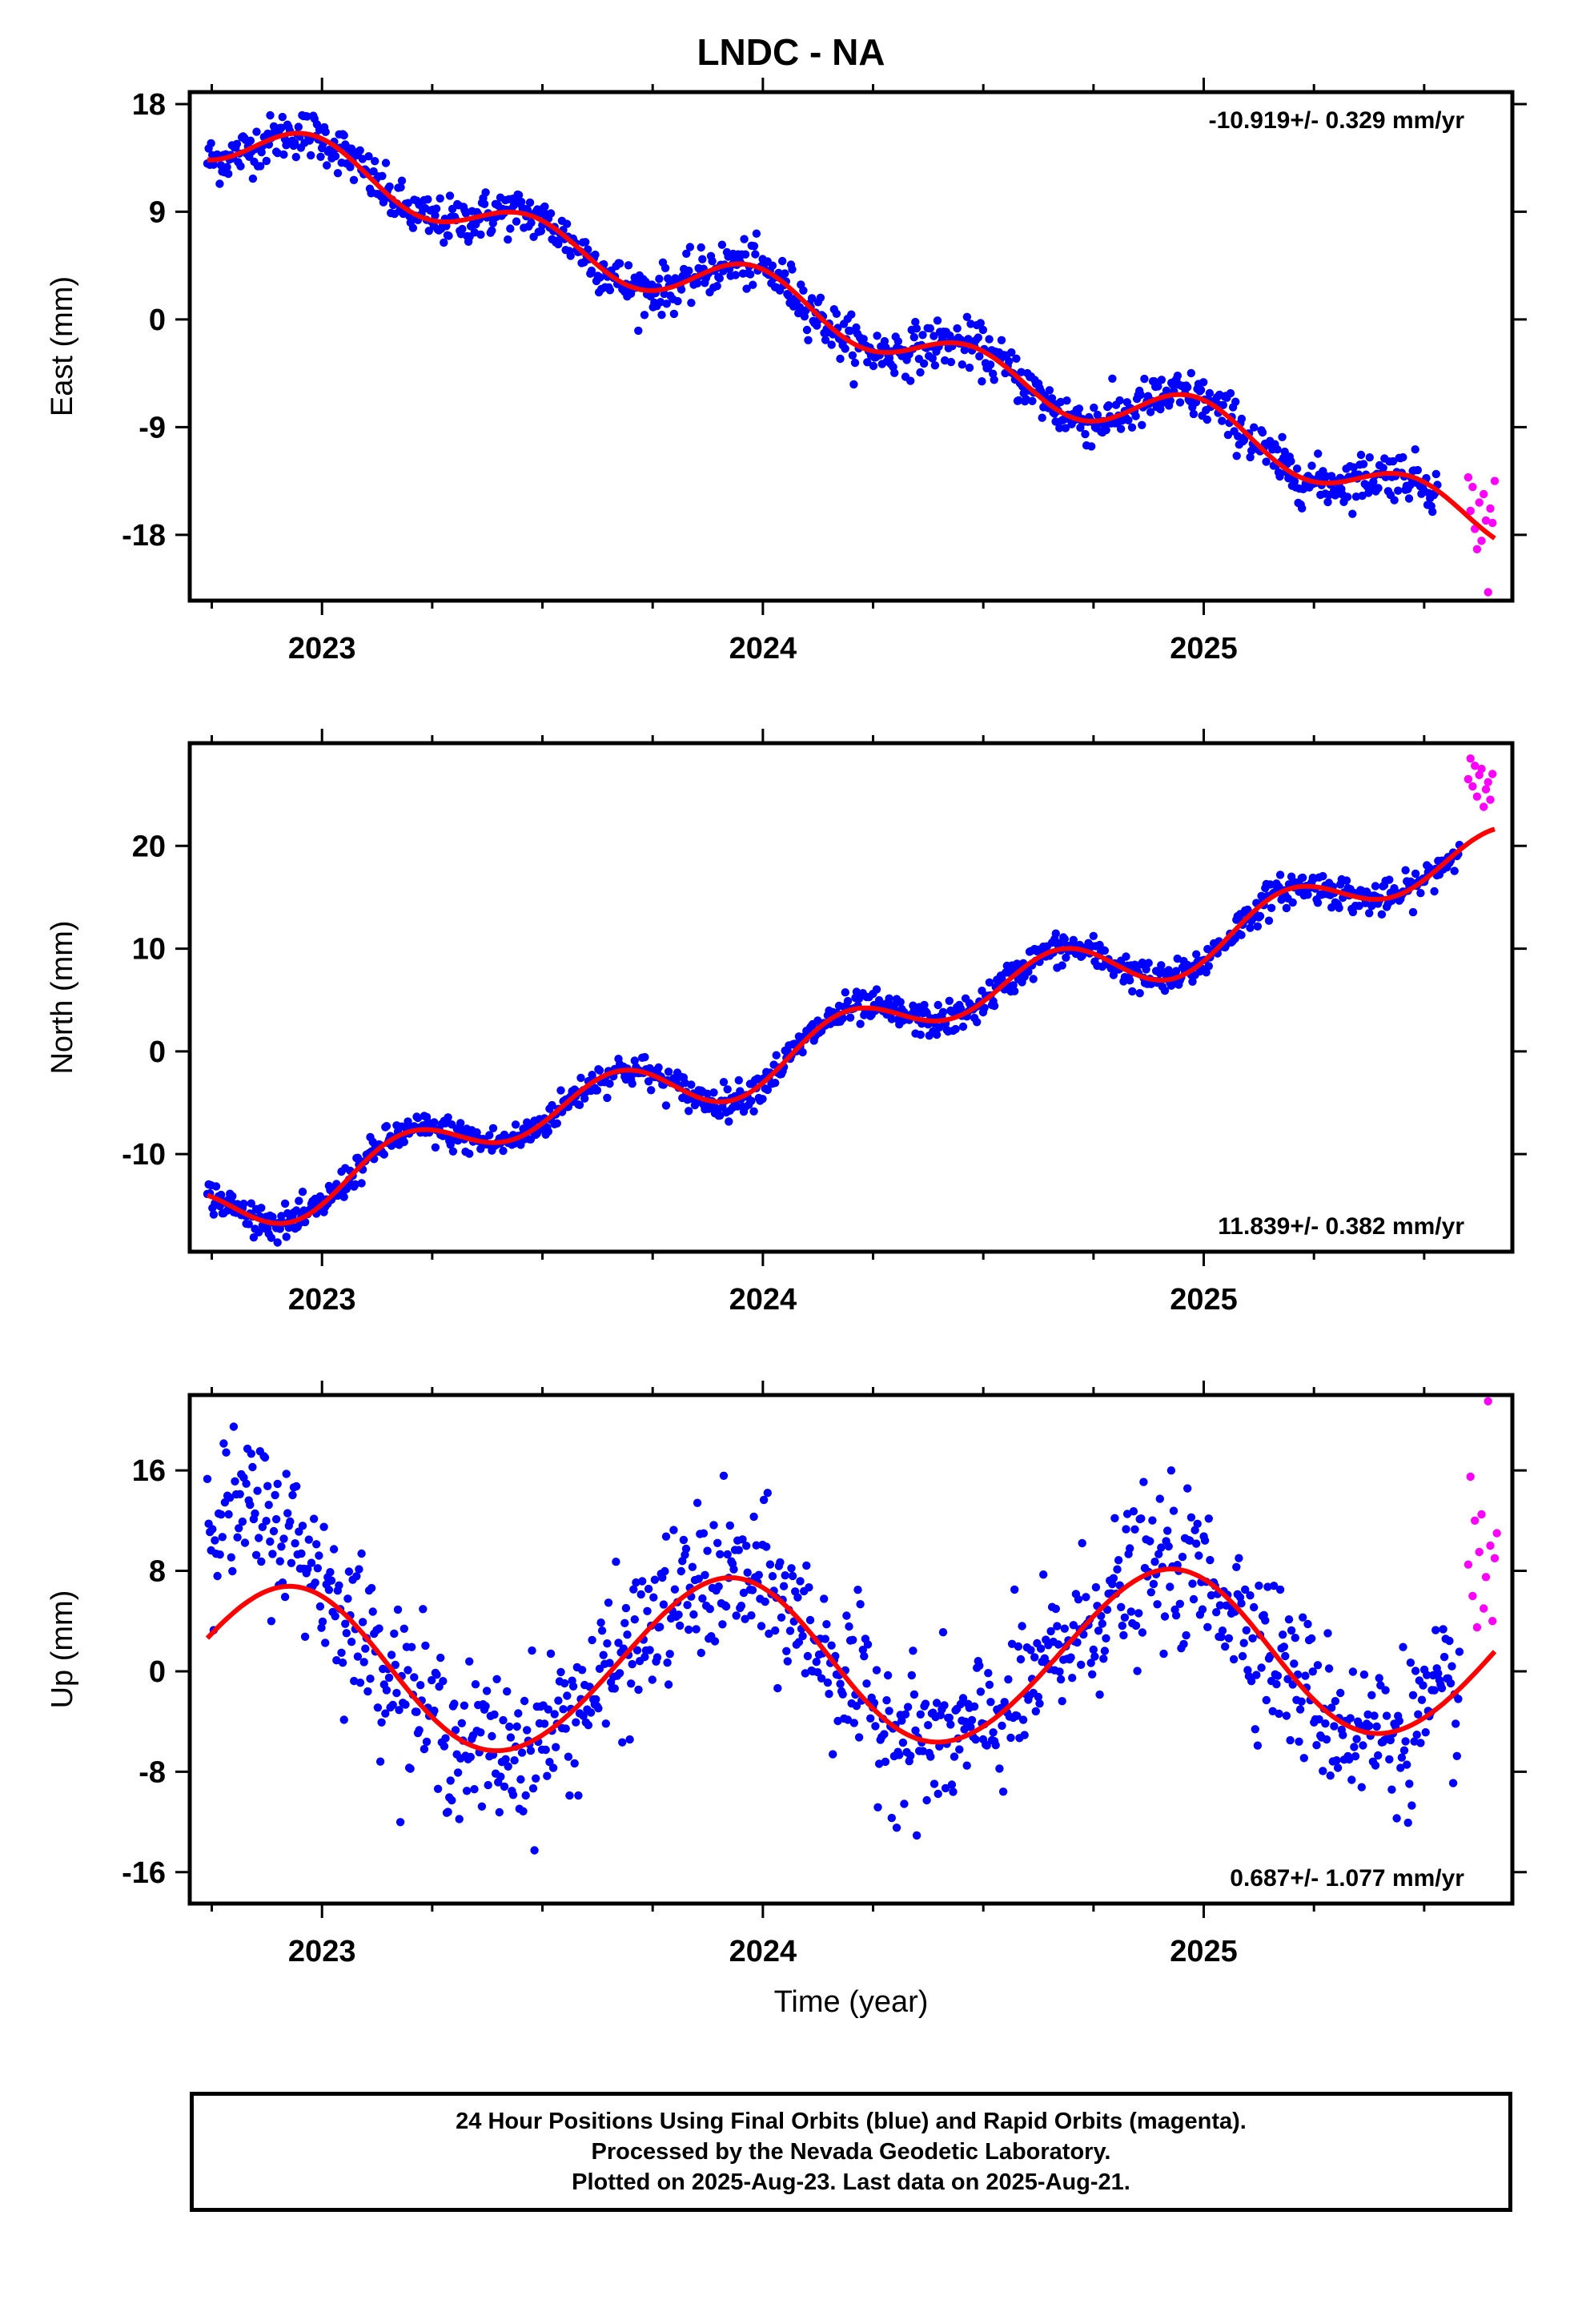 The height and width of the screenshot is (2324, 1582). Describe the element at coordinates (157, 320) in the screenshot. I see `east-ytick-label: 0` at that location.